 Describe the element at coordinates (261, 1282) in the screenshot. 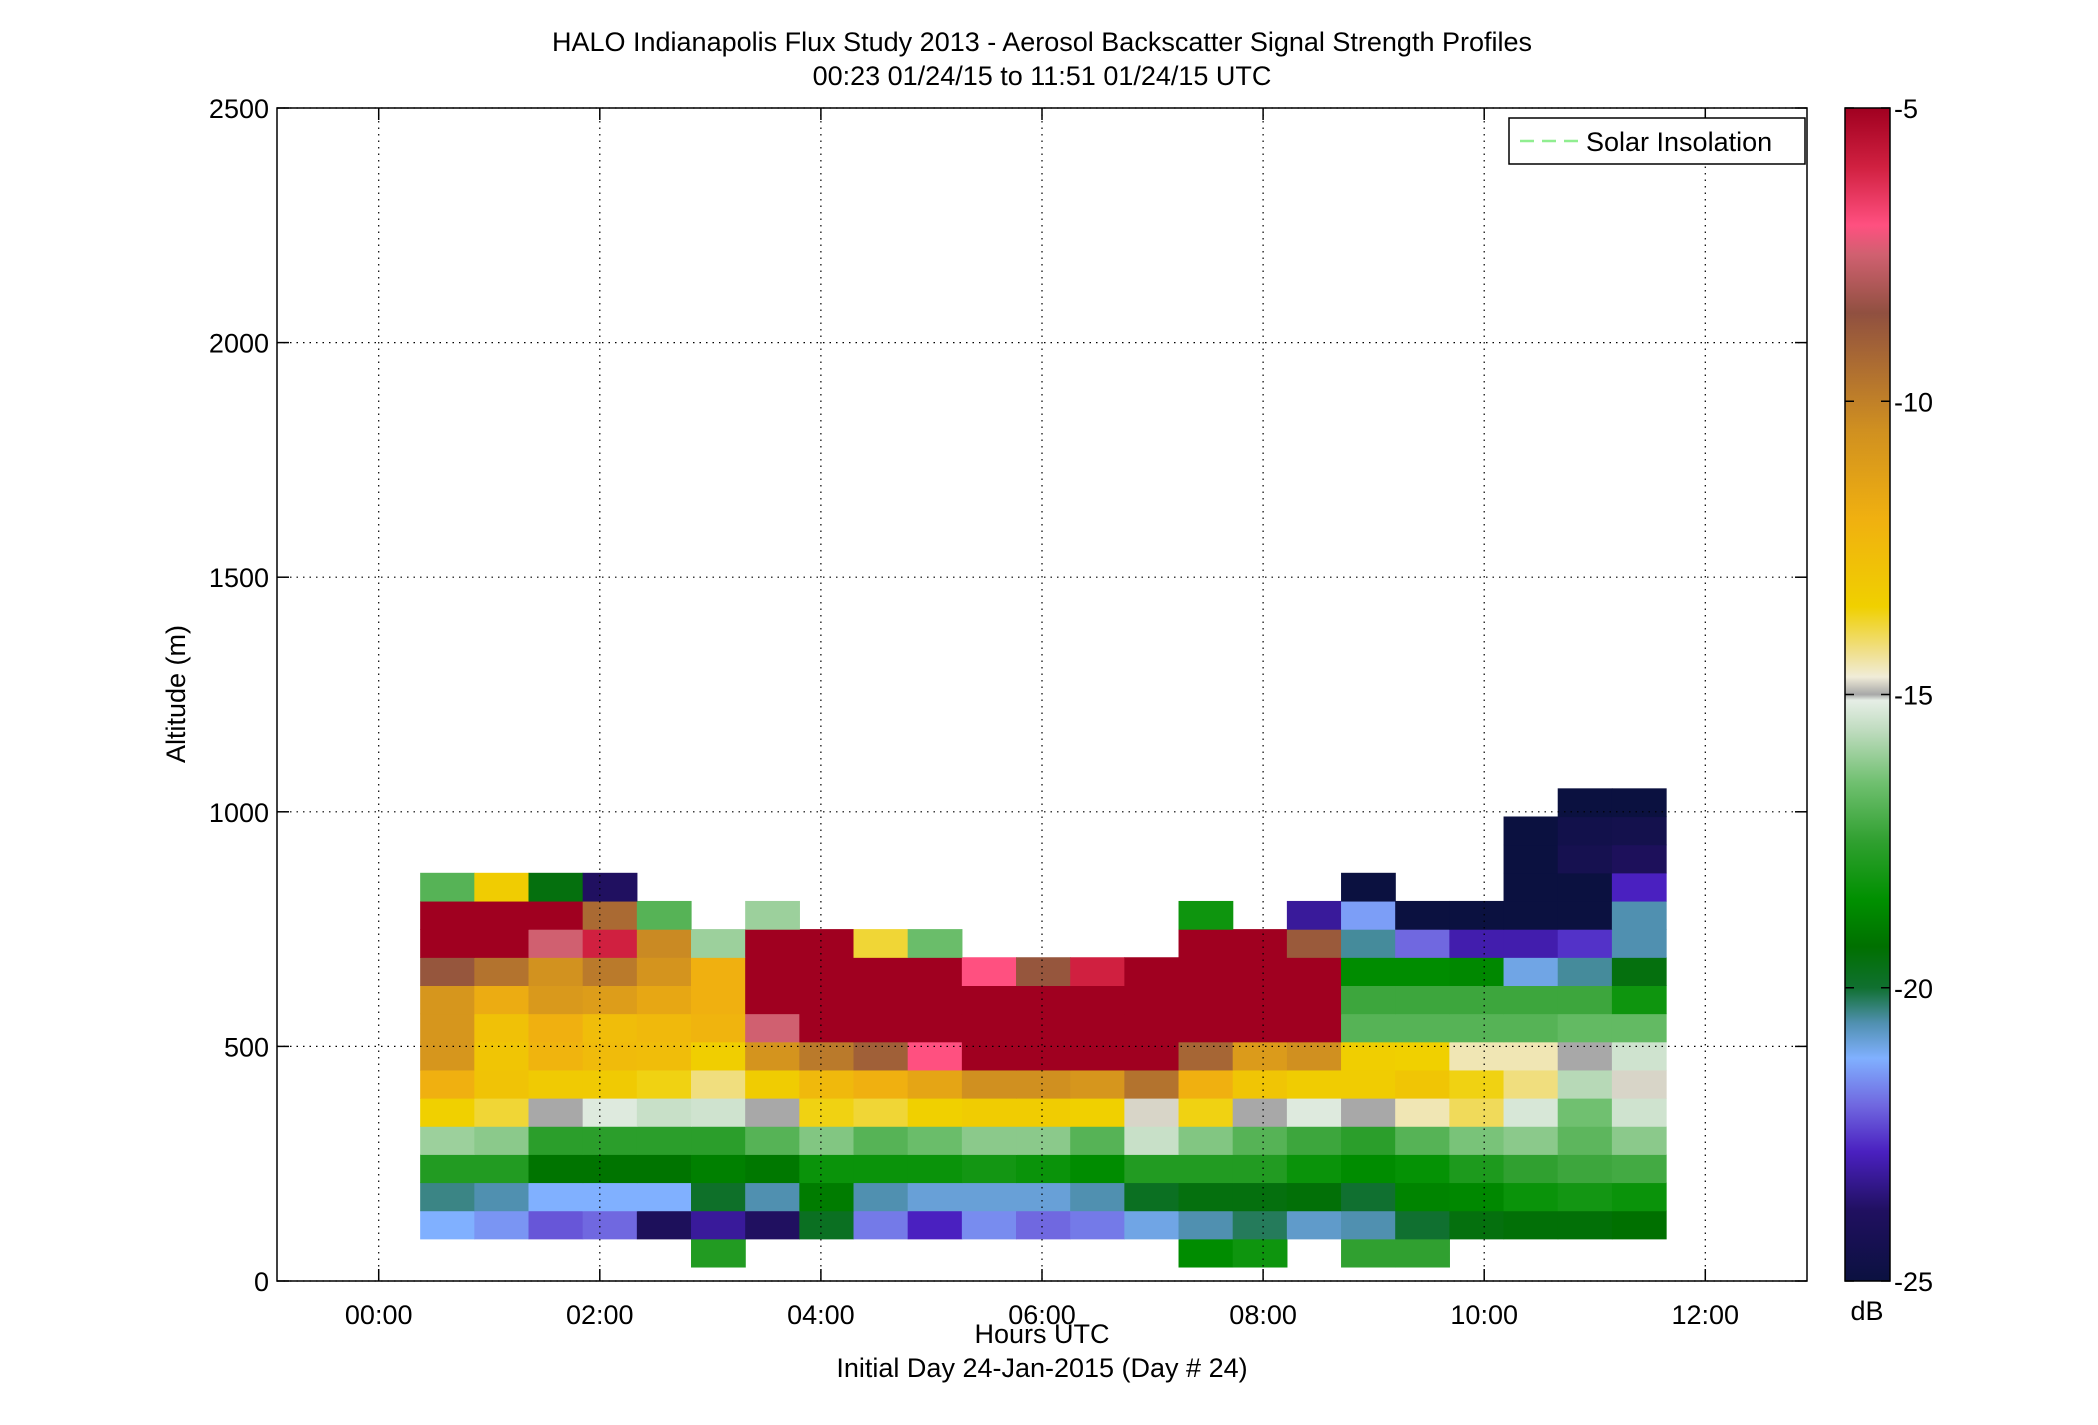

I see `y-tick-label: 0` at that location.